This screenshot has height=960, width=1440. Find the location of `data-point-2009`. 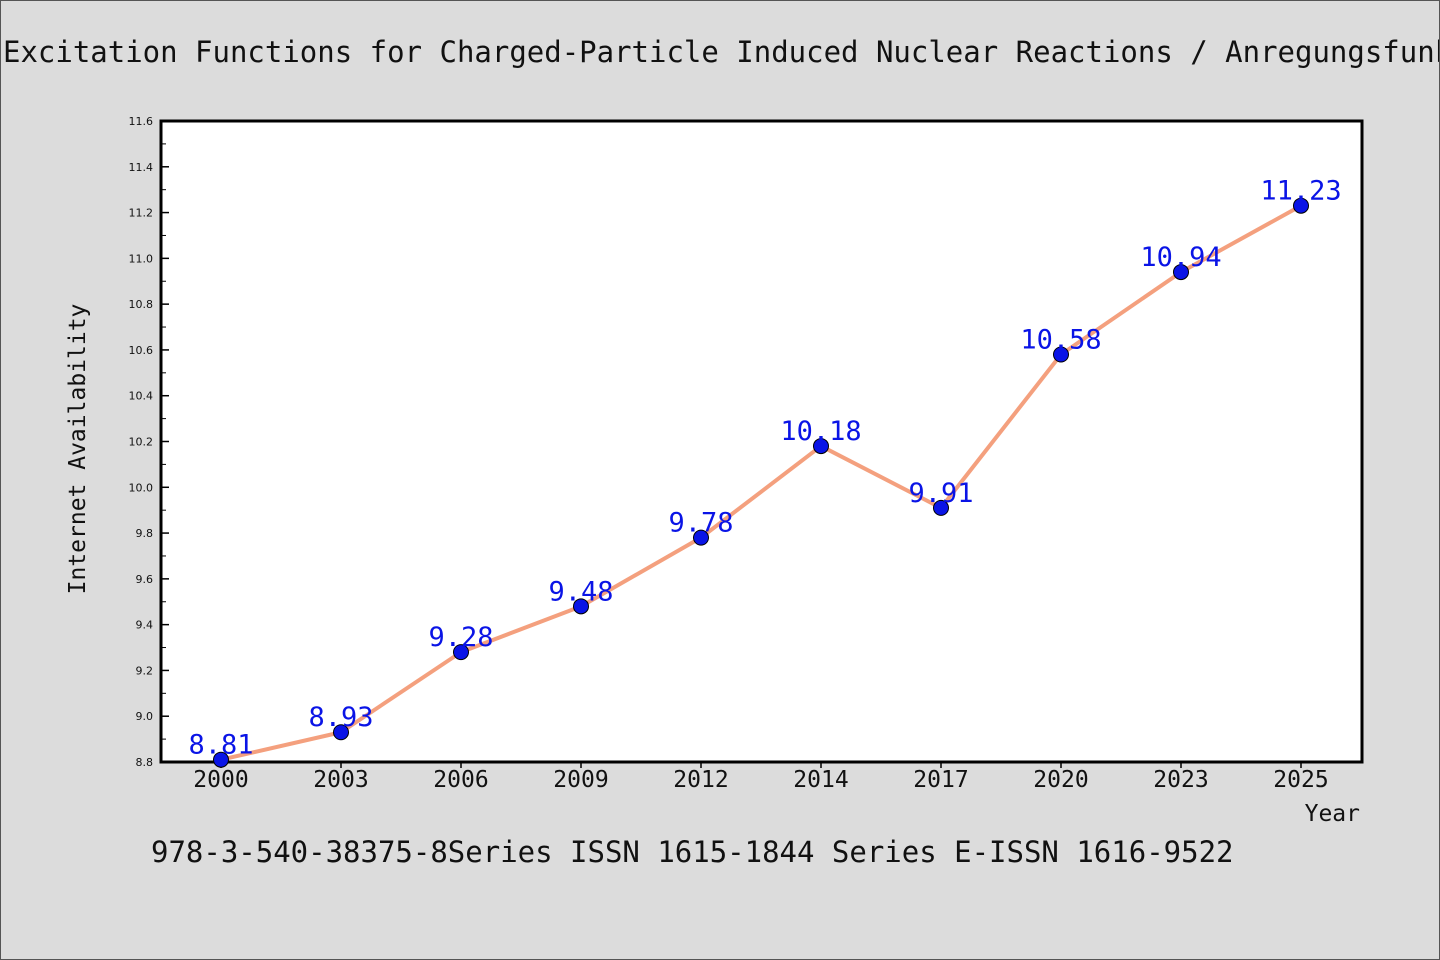

data-point-2009 is located at coordinates (581, 606).